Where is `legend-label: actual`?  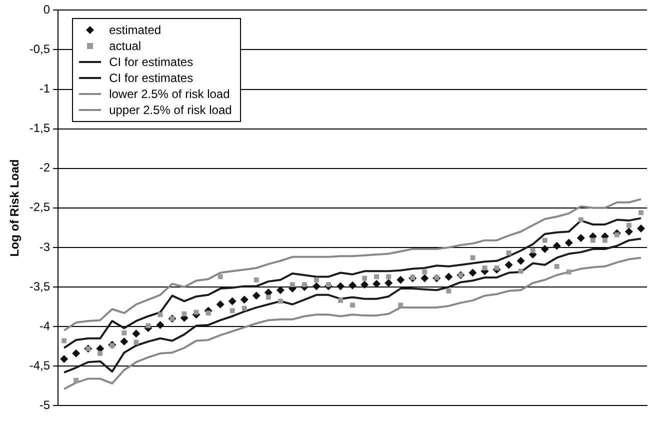 legend-label: actual is located at coordinates (125, 46).